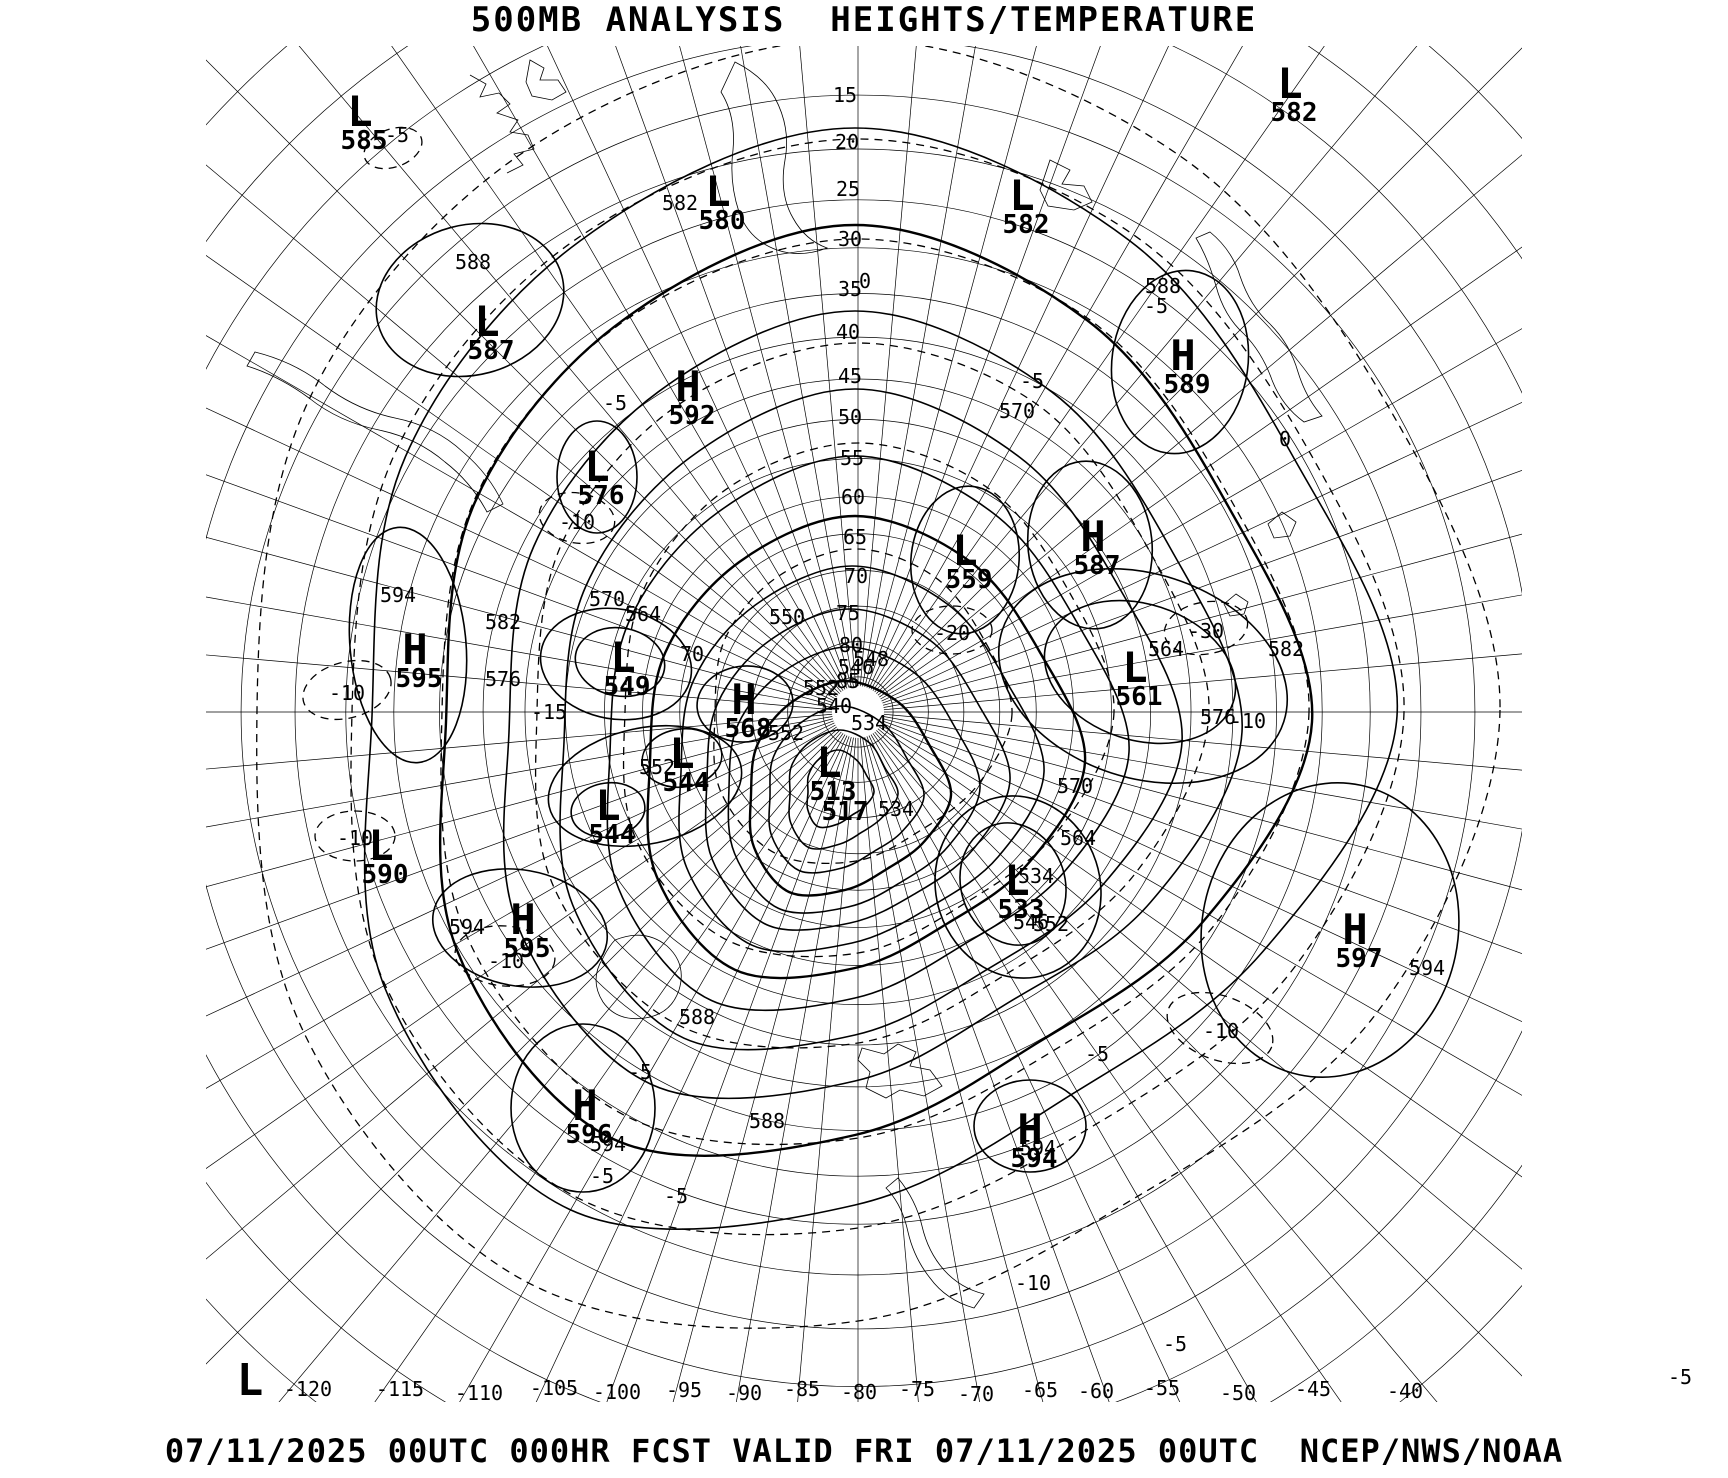  What do you see at coordinates (848, 189) in the screenshot?
I see `latitude-label: 25` at bounding box center [848, 189].